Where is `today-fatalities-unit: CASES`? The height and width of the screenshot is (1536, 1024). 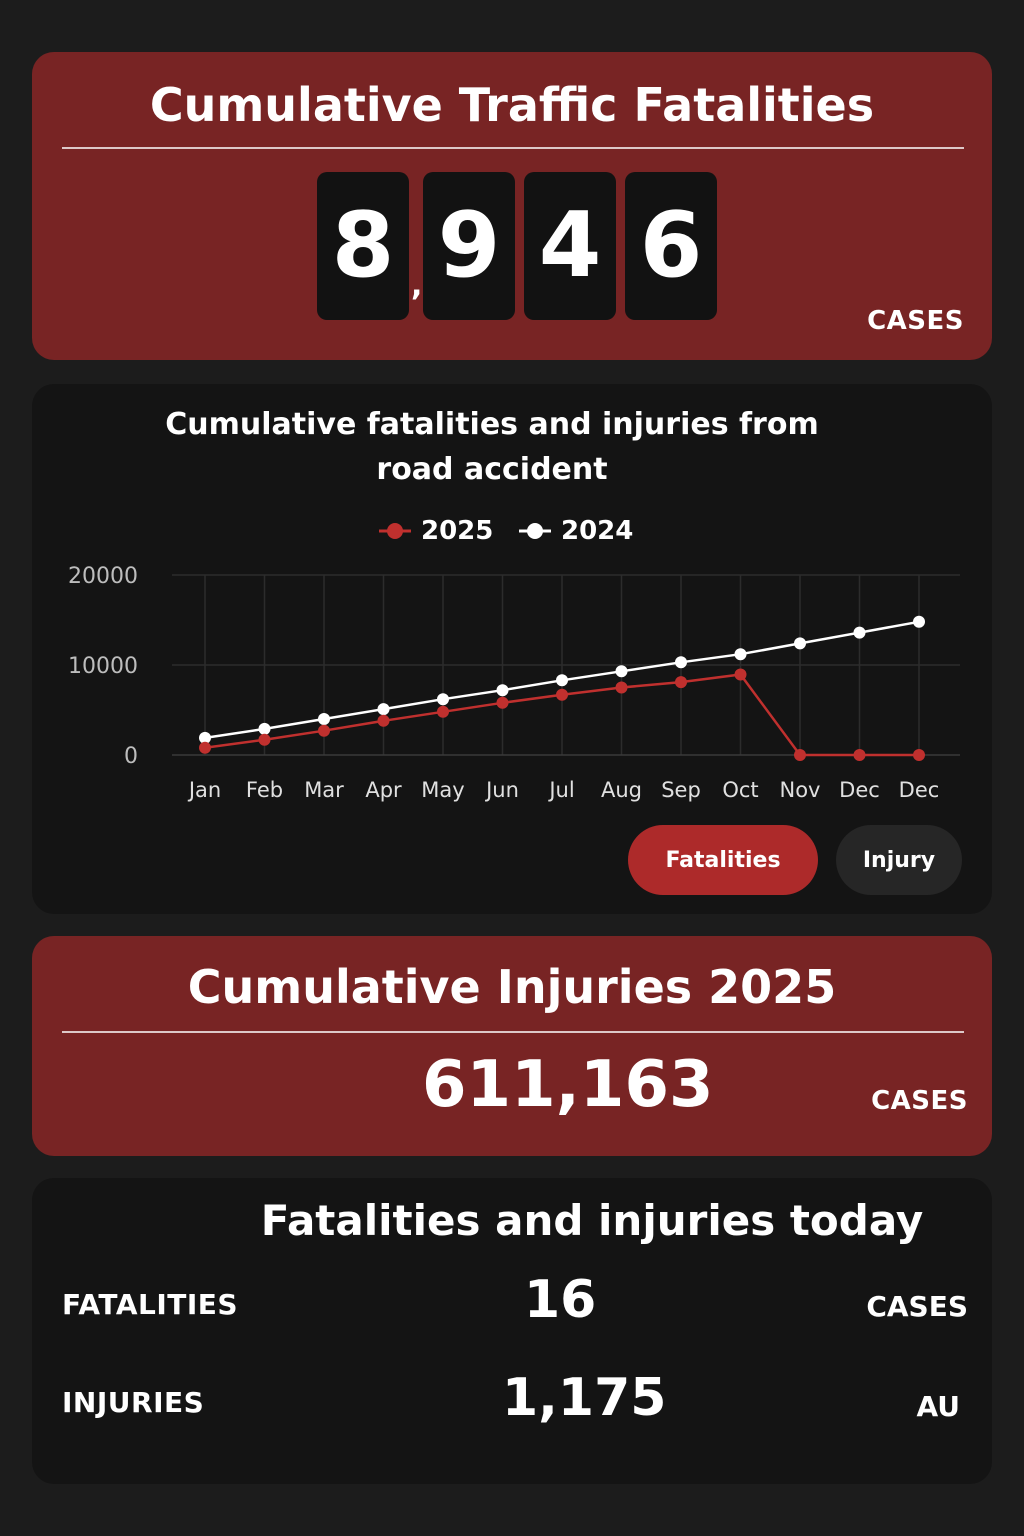
today-fatalities-unit: CASES is located at coordinates (917, 1306).